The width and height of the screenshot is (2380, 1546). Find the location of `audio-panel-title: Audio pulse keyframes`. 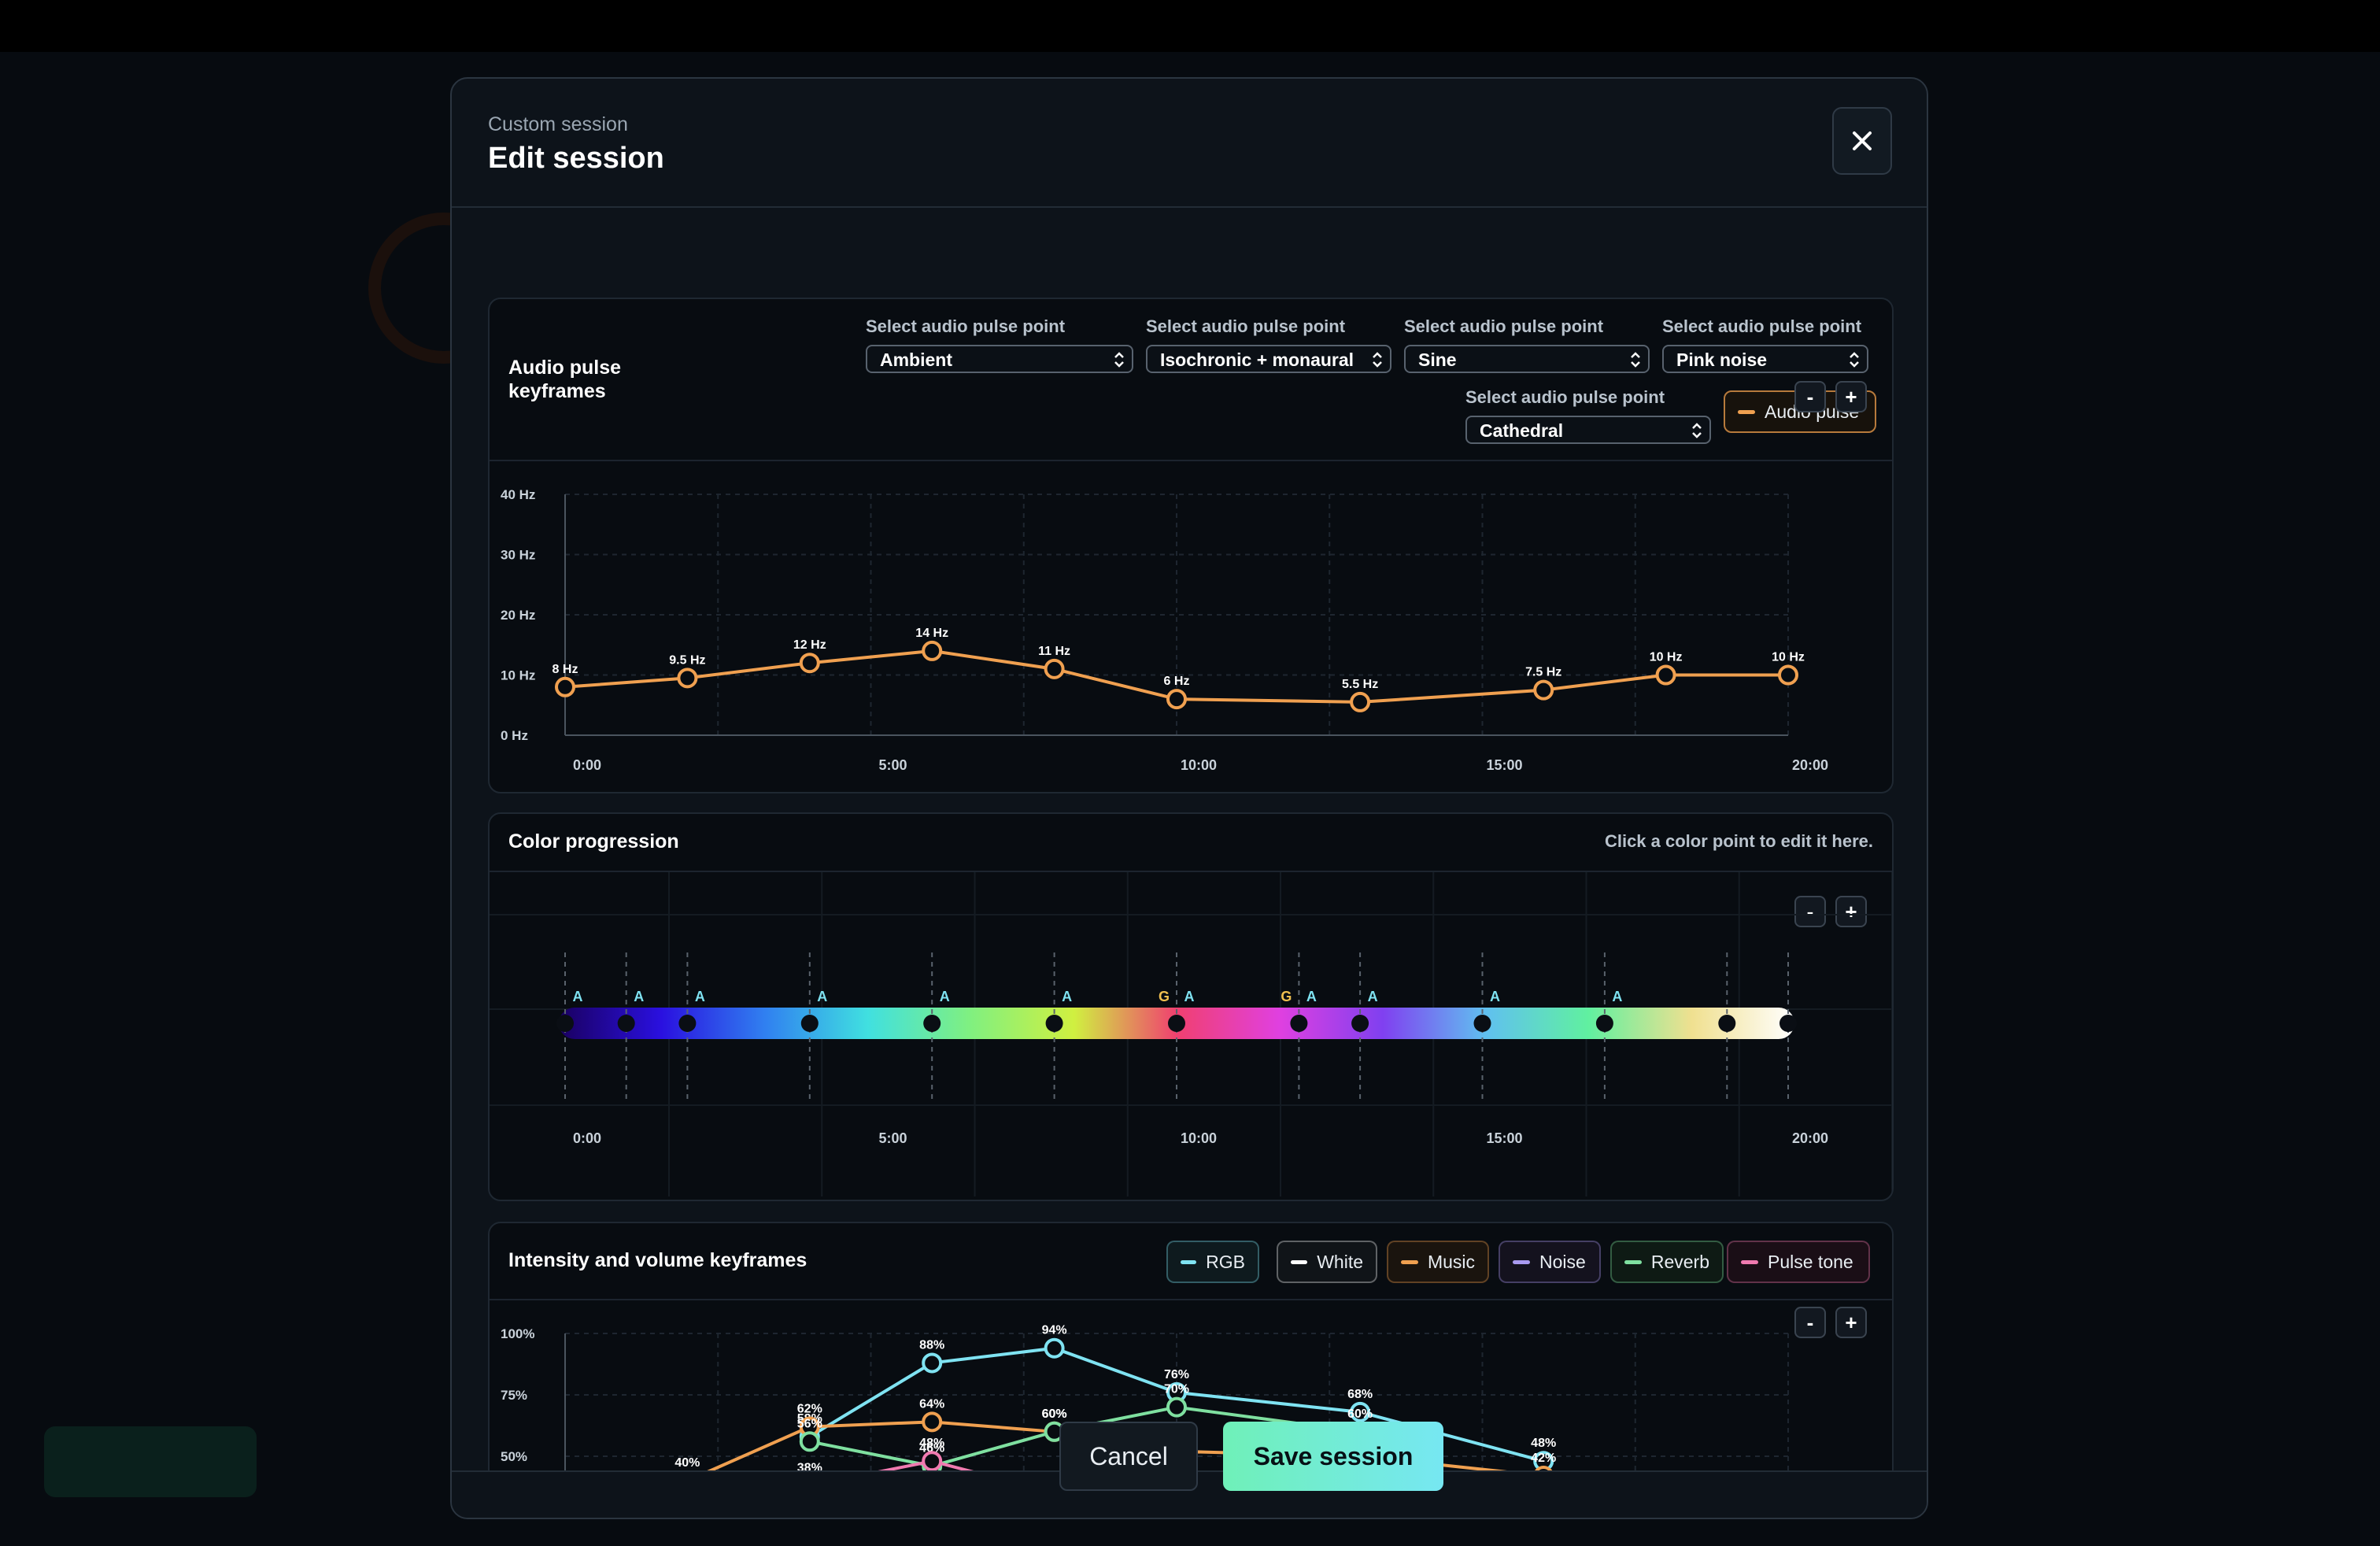

audio-panel-title: Audio pulse keyframes is located at coordinates (565, 379).